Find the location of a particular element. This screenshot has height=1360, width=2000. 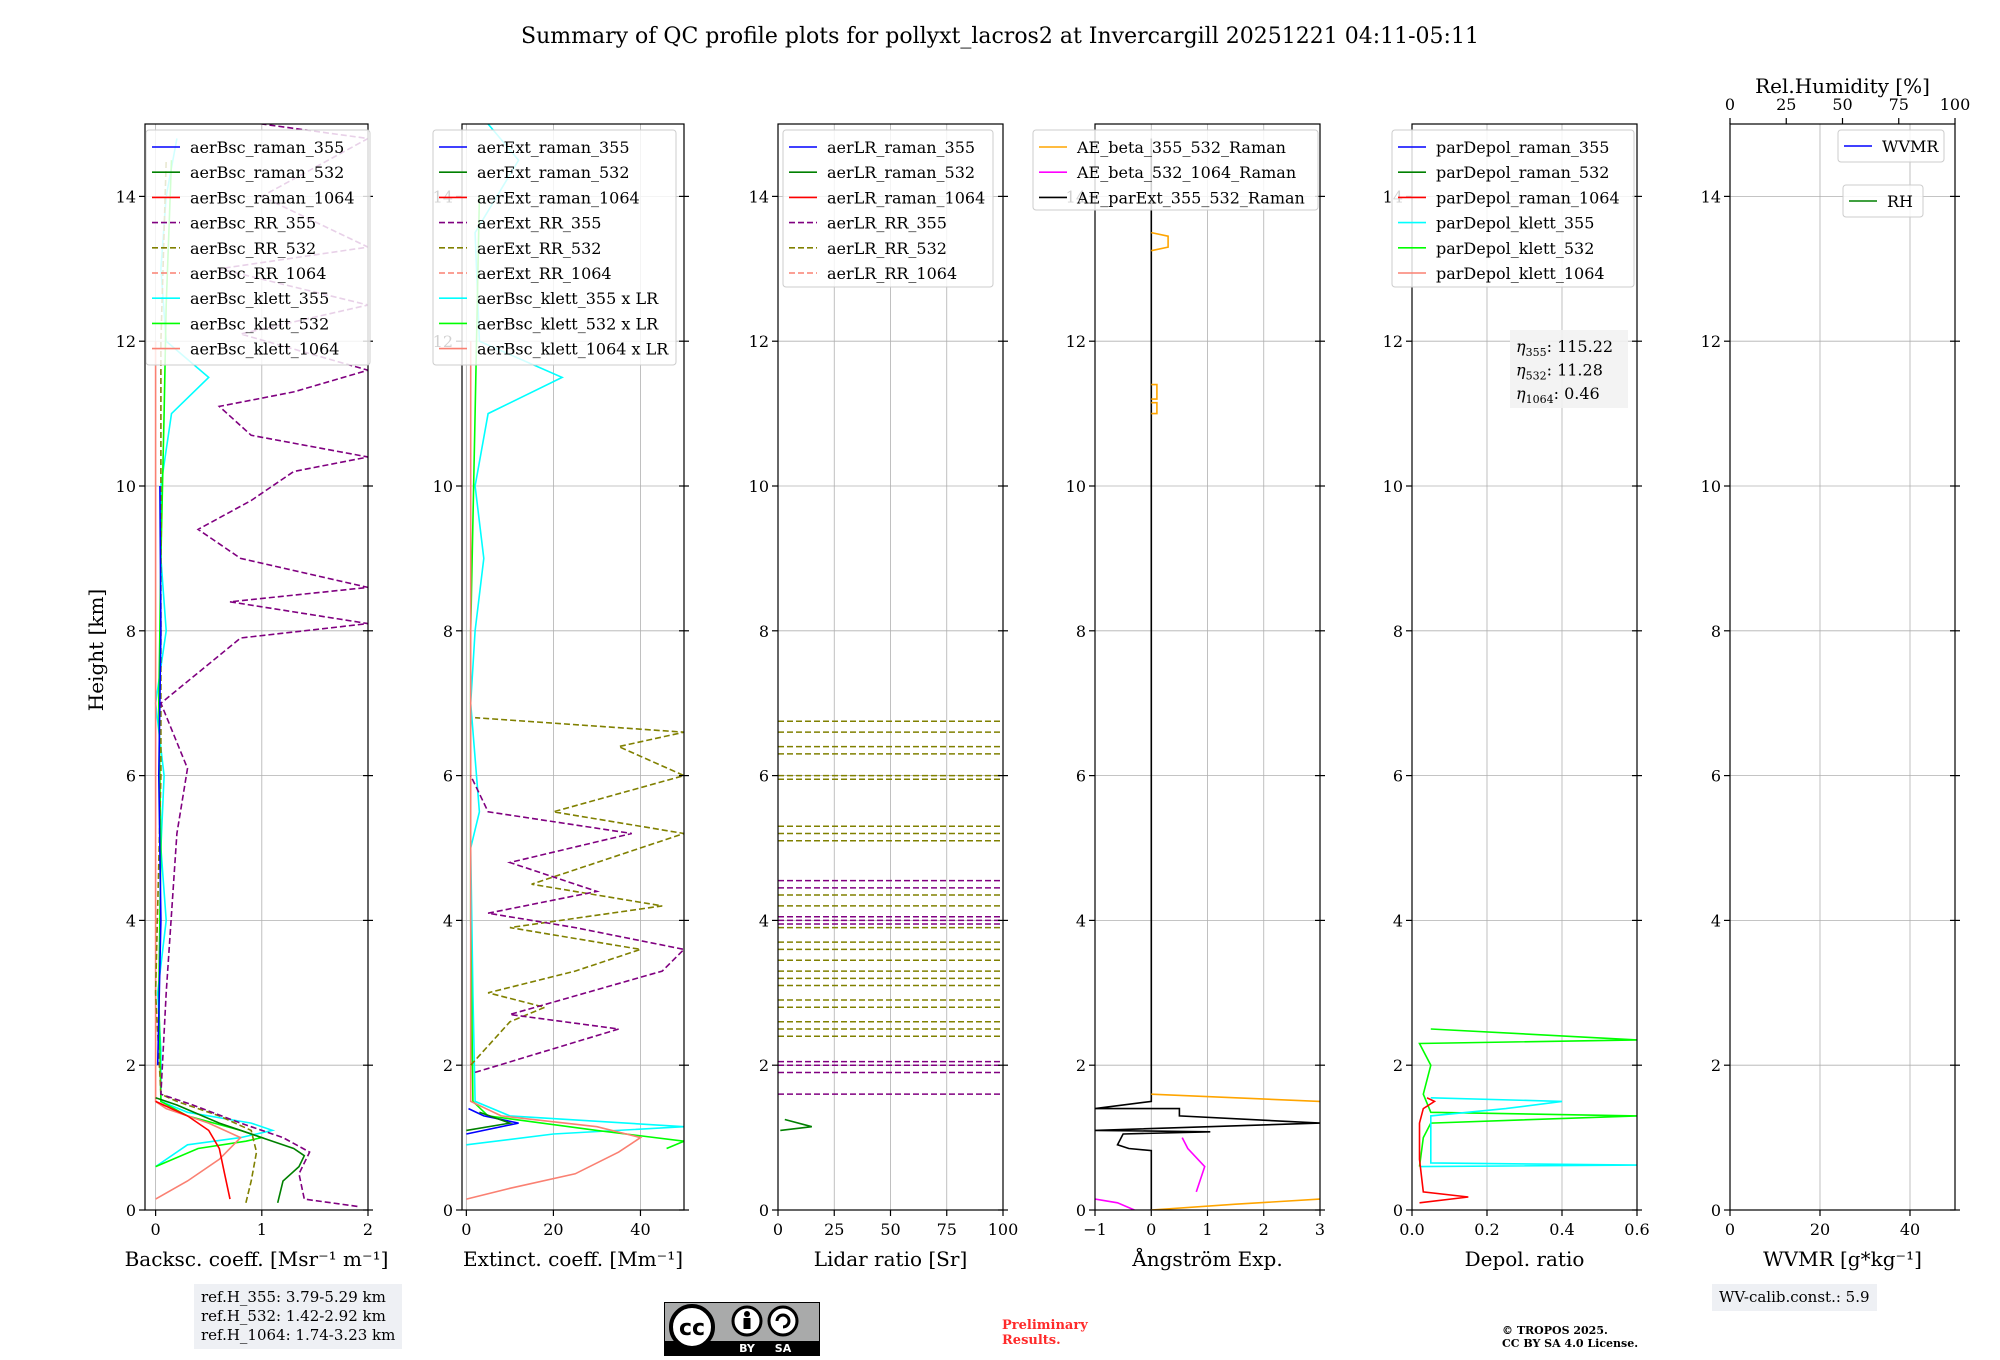

x-tick-label: 25 is located at coordinates (834, 1229).